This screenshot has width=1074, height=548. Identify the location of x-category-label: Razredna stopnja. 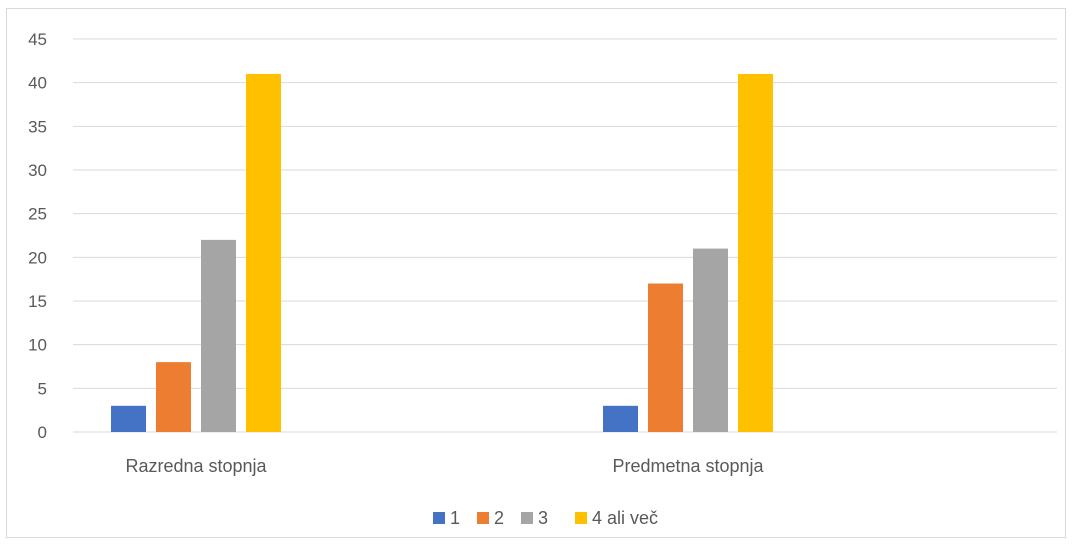
(196, 466).